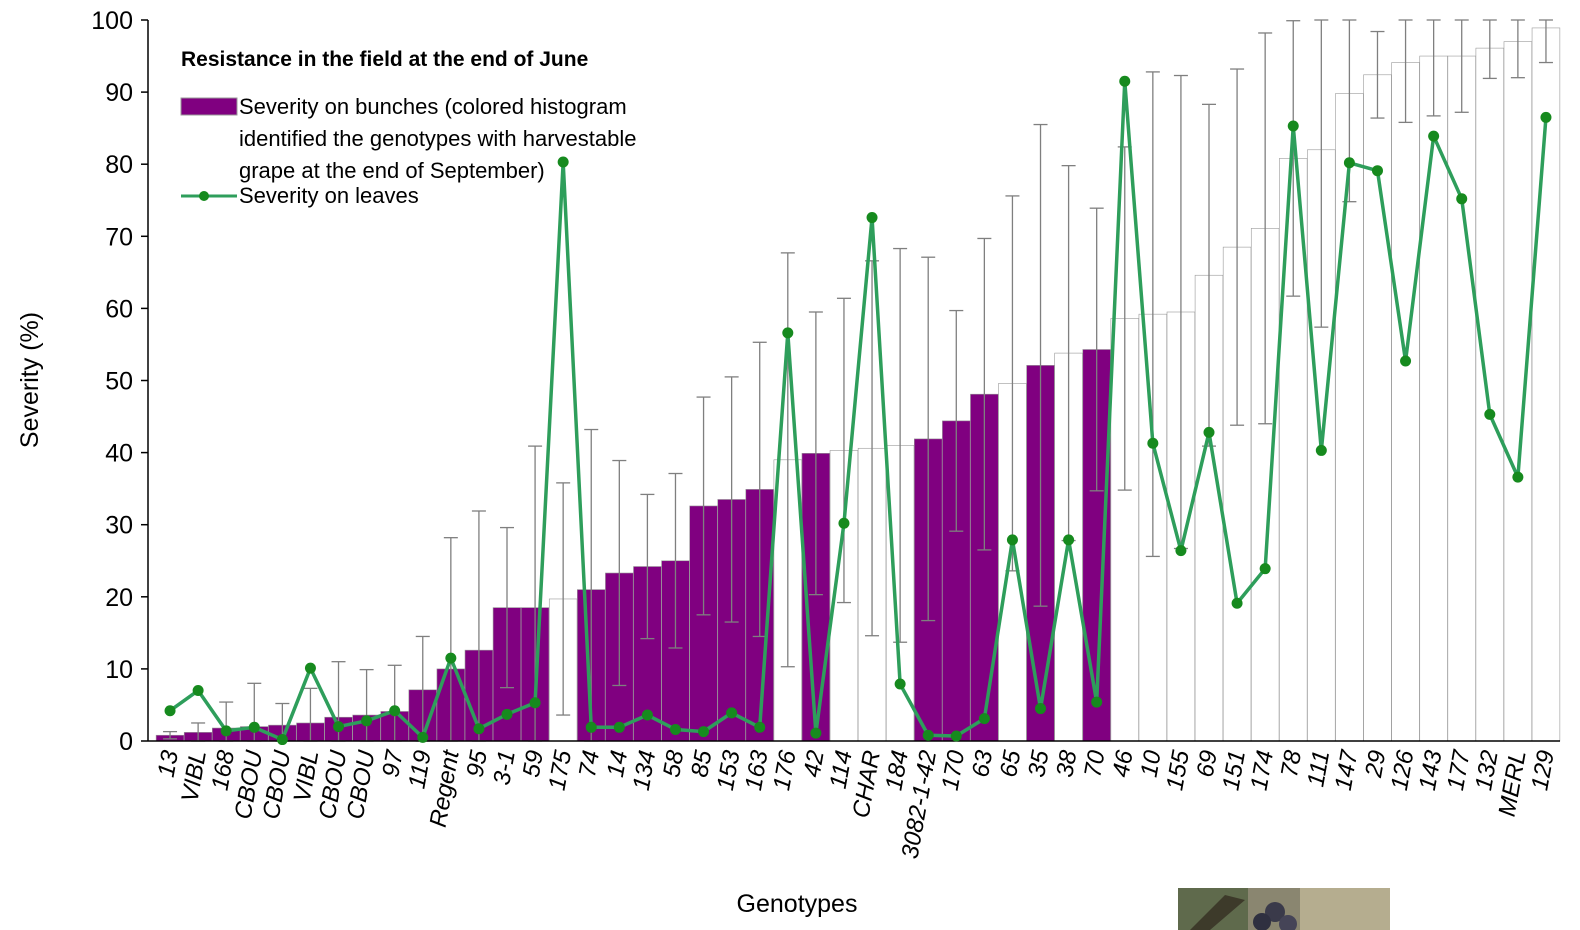 The height and width of the screenshot is (930, 1580). I want to click on x-tick-label-36: 155, so click(1178, 770).